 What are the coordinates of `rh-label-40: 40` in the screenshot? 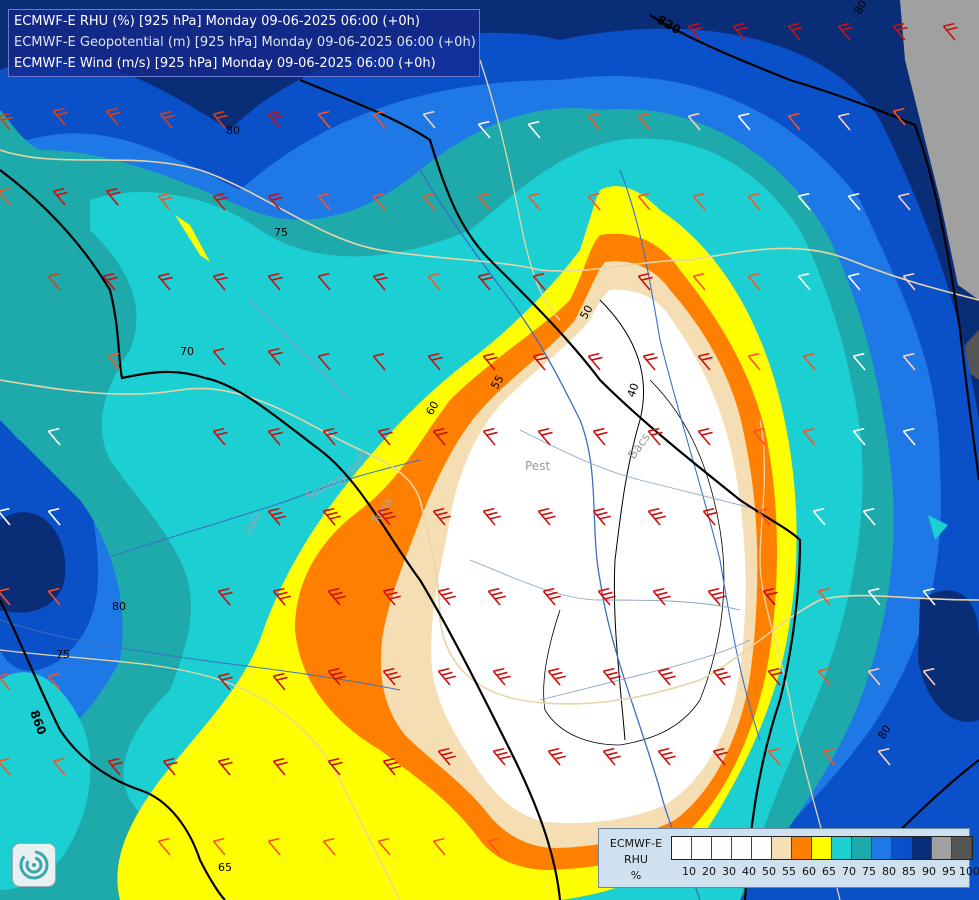 It's located at (633, 390).